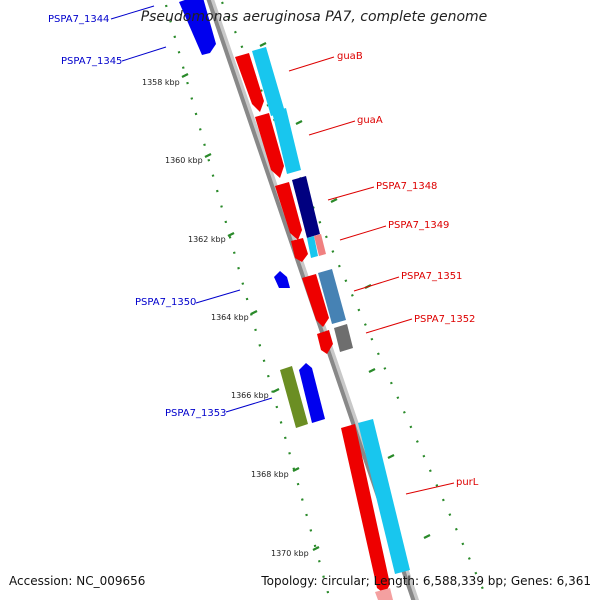  Describe the element at coordinates (444, 319) in the screenshot. I see `gene-label-PSPA7_1352: PSPA7_1352` at that location.